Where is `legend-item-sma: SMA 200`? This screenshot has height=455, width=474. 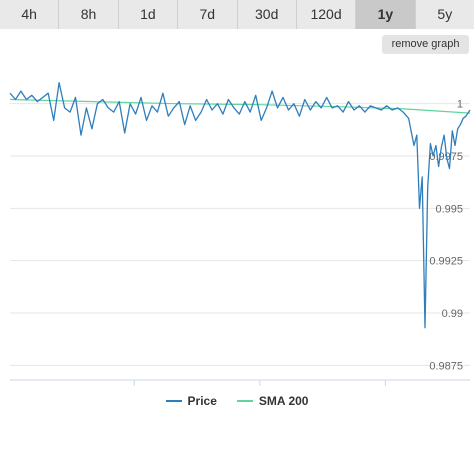 legend-item-sma: SMA 200 is located at coordinates (272, 401).